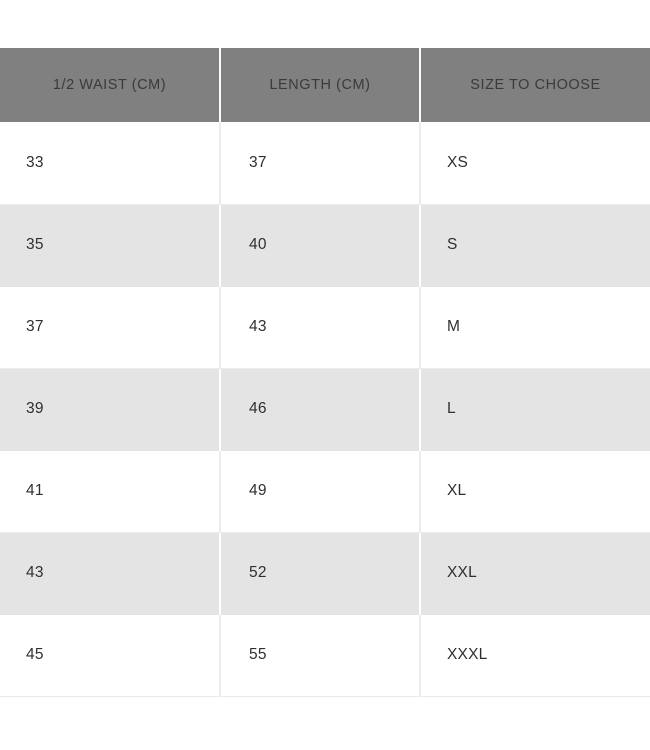 The width and height of the screenshot is (650, 750). I want to click on cell-length: 55, so click(320, 655).